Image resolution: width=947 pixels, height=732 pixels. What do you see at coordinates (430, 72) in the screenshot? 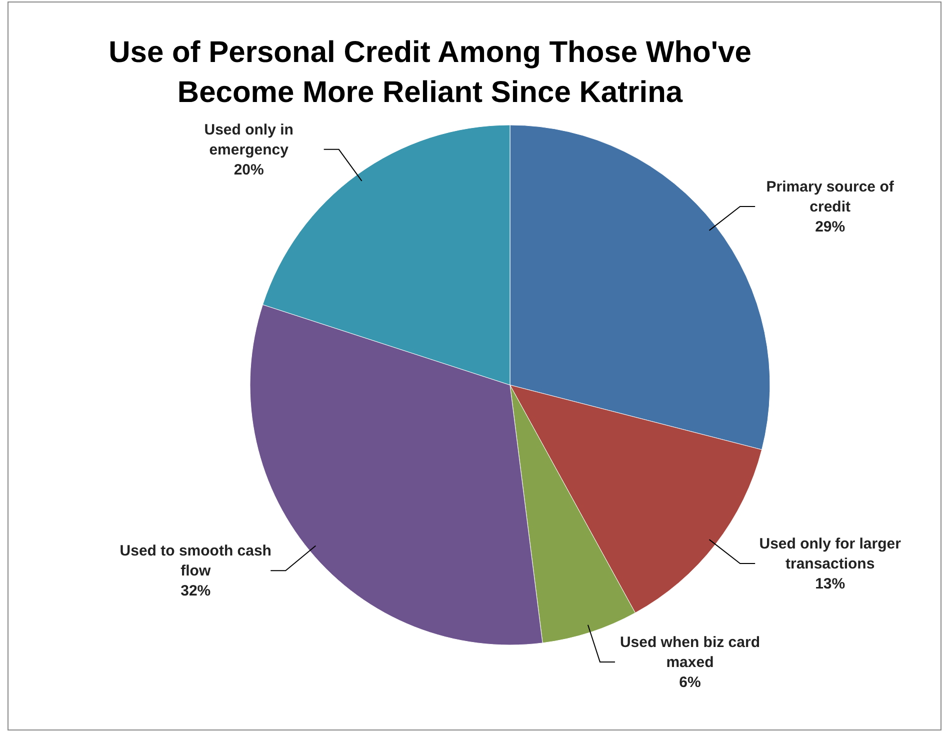
I see `chart-title: Use of Personal Credit Among Those Who've Become More Reliant Since Katrina` at bounding box center [430, 72].